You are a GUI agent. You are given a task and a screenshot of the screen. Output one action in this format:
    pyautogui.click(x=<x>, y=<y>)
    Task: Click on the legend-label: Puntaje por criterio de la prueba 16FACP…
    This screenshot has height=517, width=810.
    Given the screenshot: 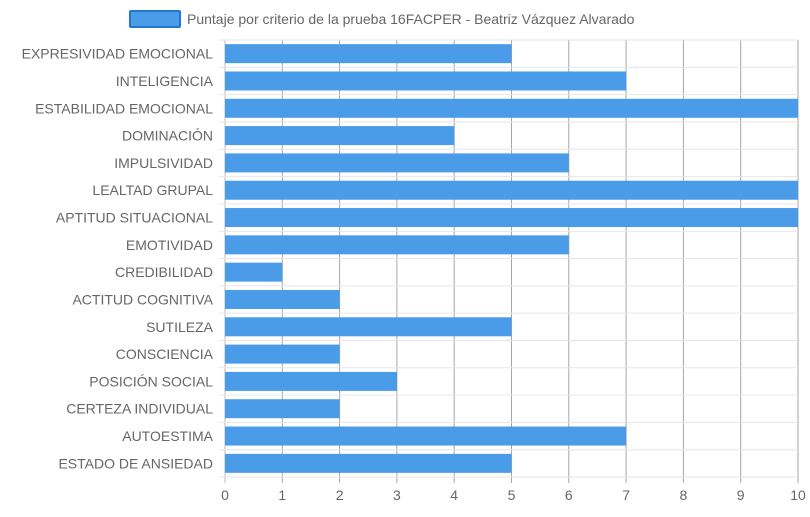 What is the action you would take?
    pyautogui.click(x=411, y=19)
    